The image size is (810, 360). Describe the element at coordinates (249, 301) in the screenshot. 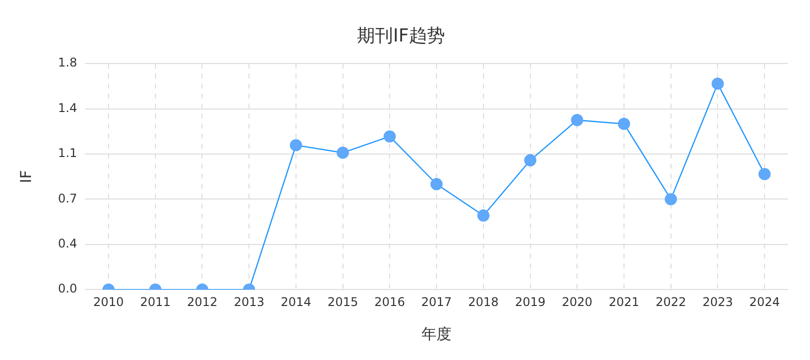

I see `x-tick-label: 2013` at that location.